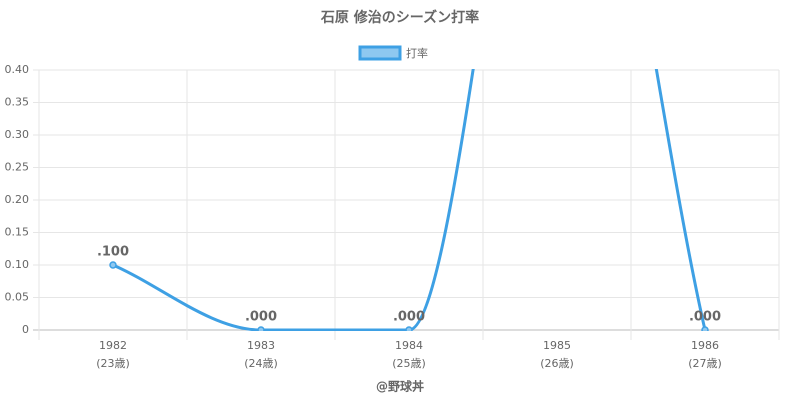  I want to click on data-label: .100, so click(113, 252).